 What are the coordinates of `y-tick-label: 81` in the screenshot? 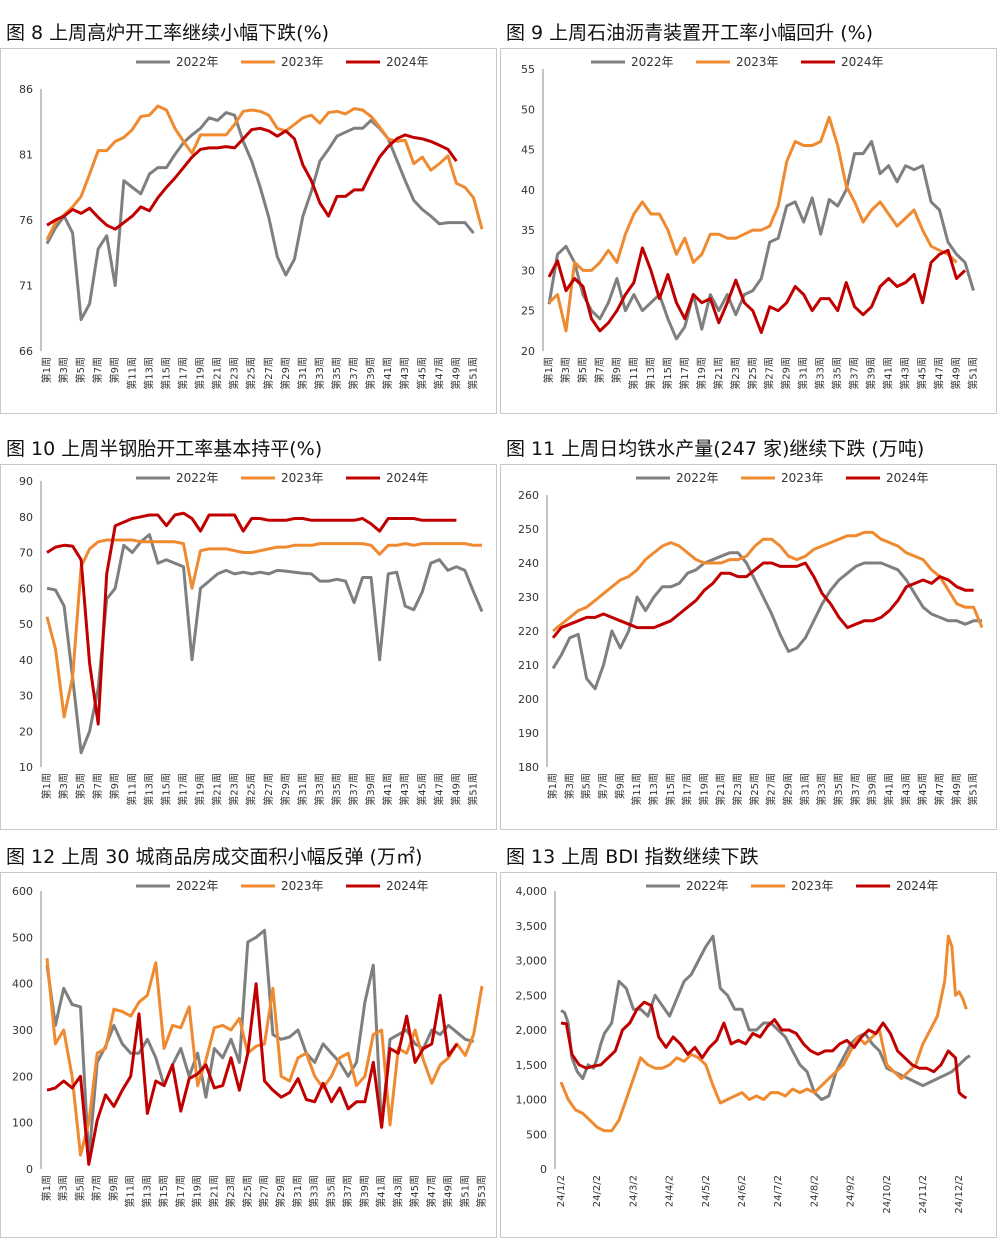 It's located at (26, 155).